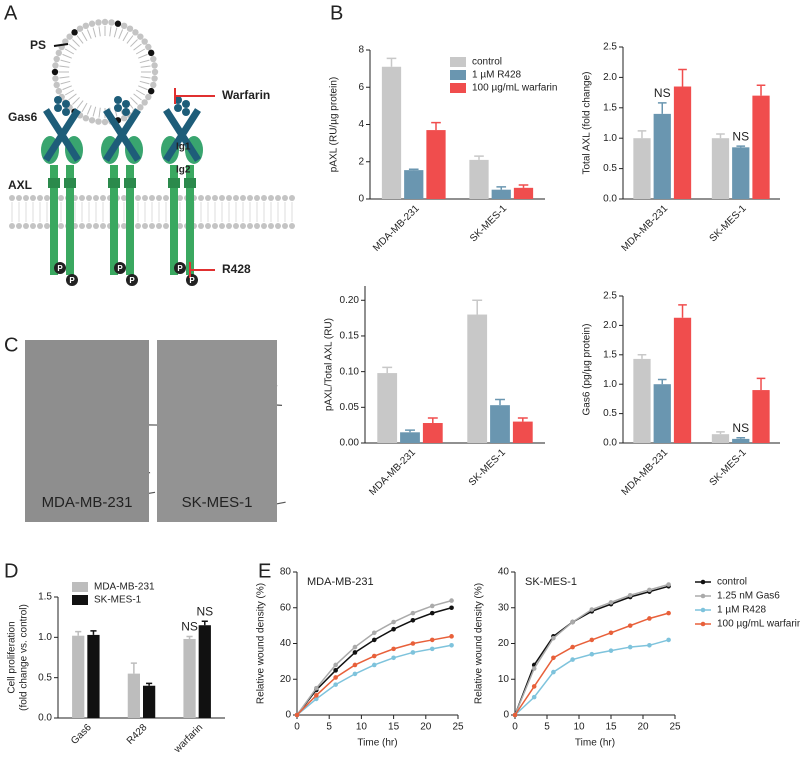  Describe the element at coordinates (329, 727) in the screenshot. I see `x-tick-label: 5` at that location.